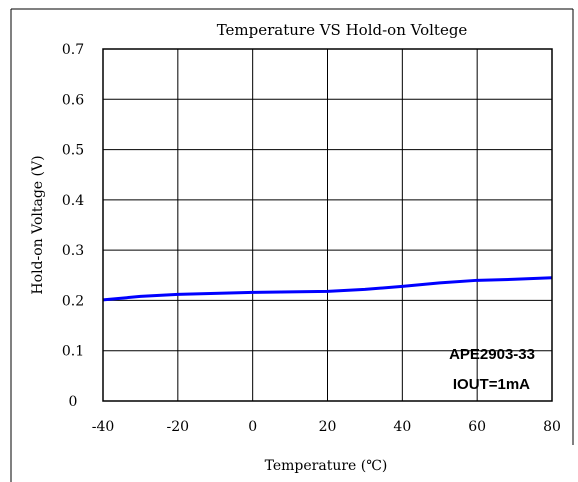  I want to click on series-line, so click(327, 289).